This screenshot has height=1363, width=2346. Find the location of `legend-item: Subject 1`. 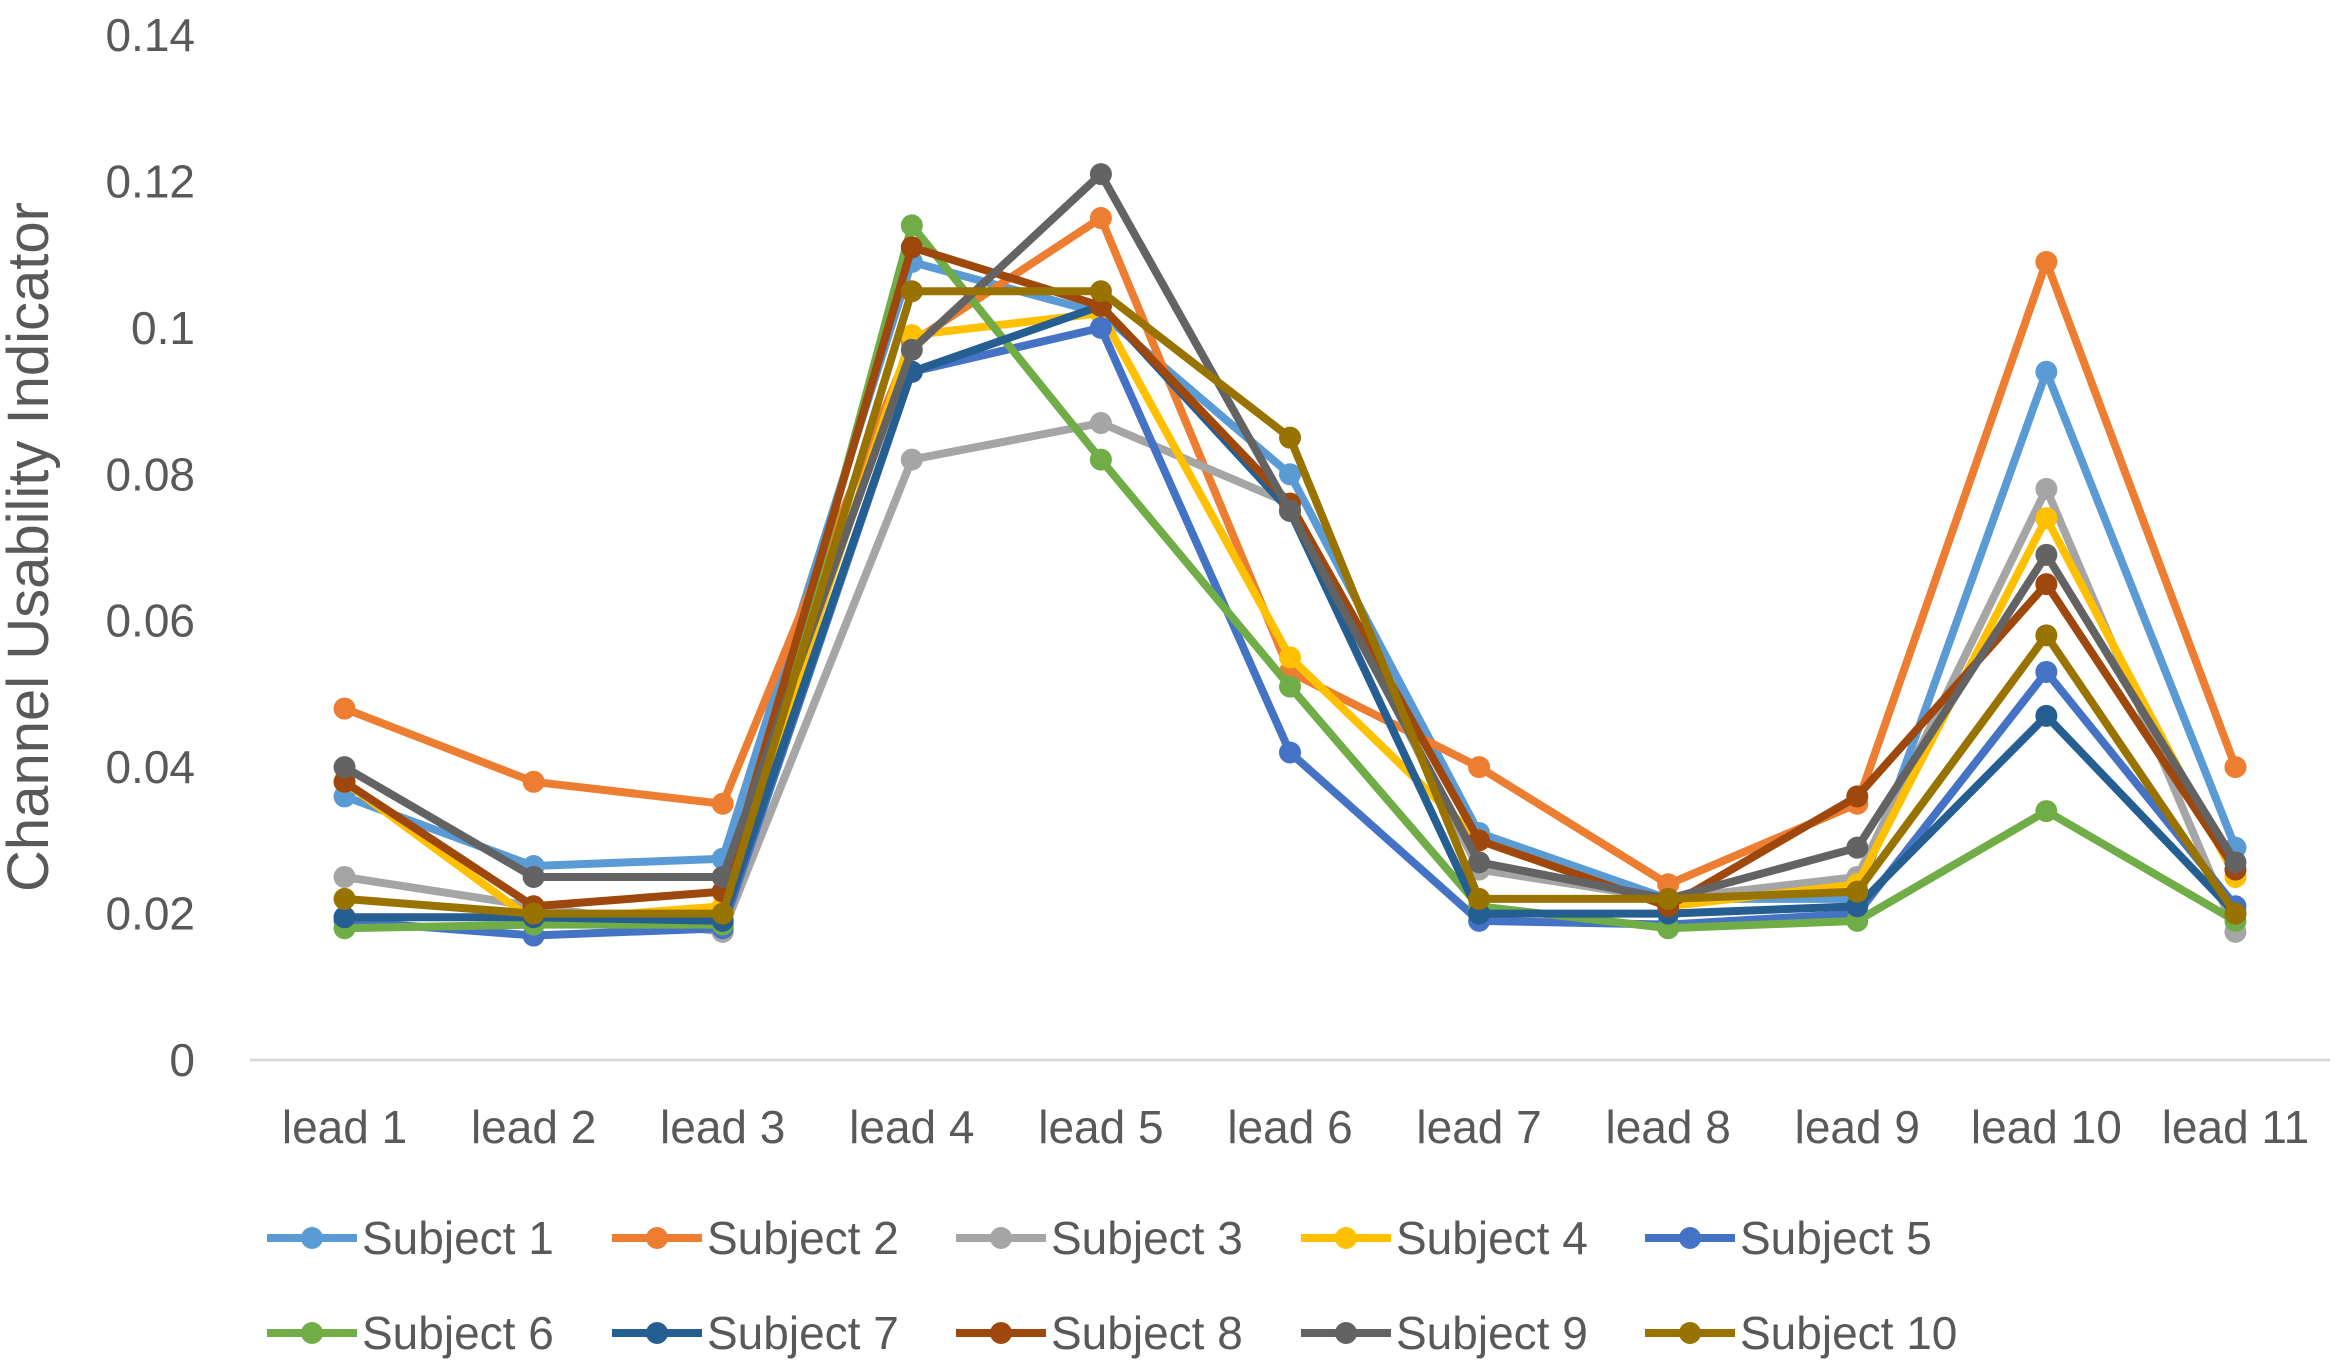

legend-item: Subject 1 is located at coordinates (410, 1238).